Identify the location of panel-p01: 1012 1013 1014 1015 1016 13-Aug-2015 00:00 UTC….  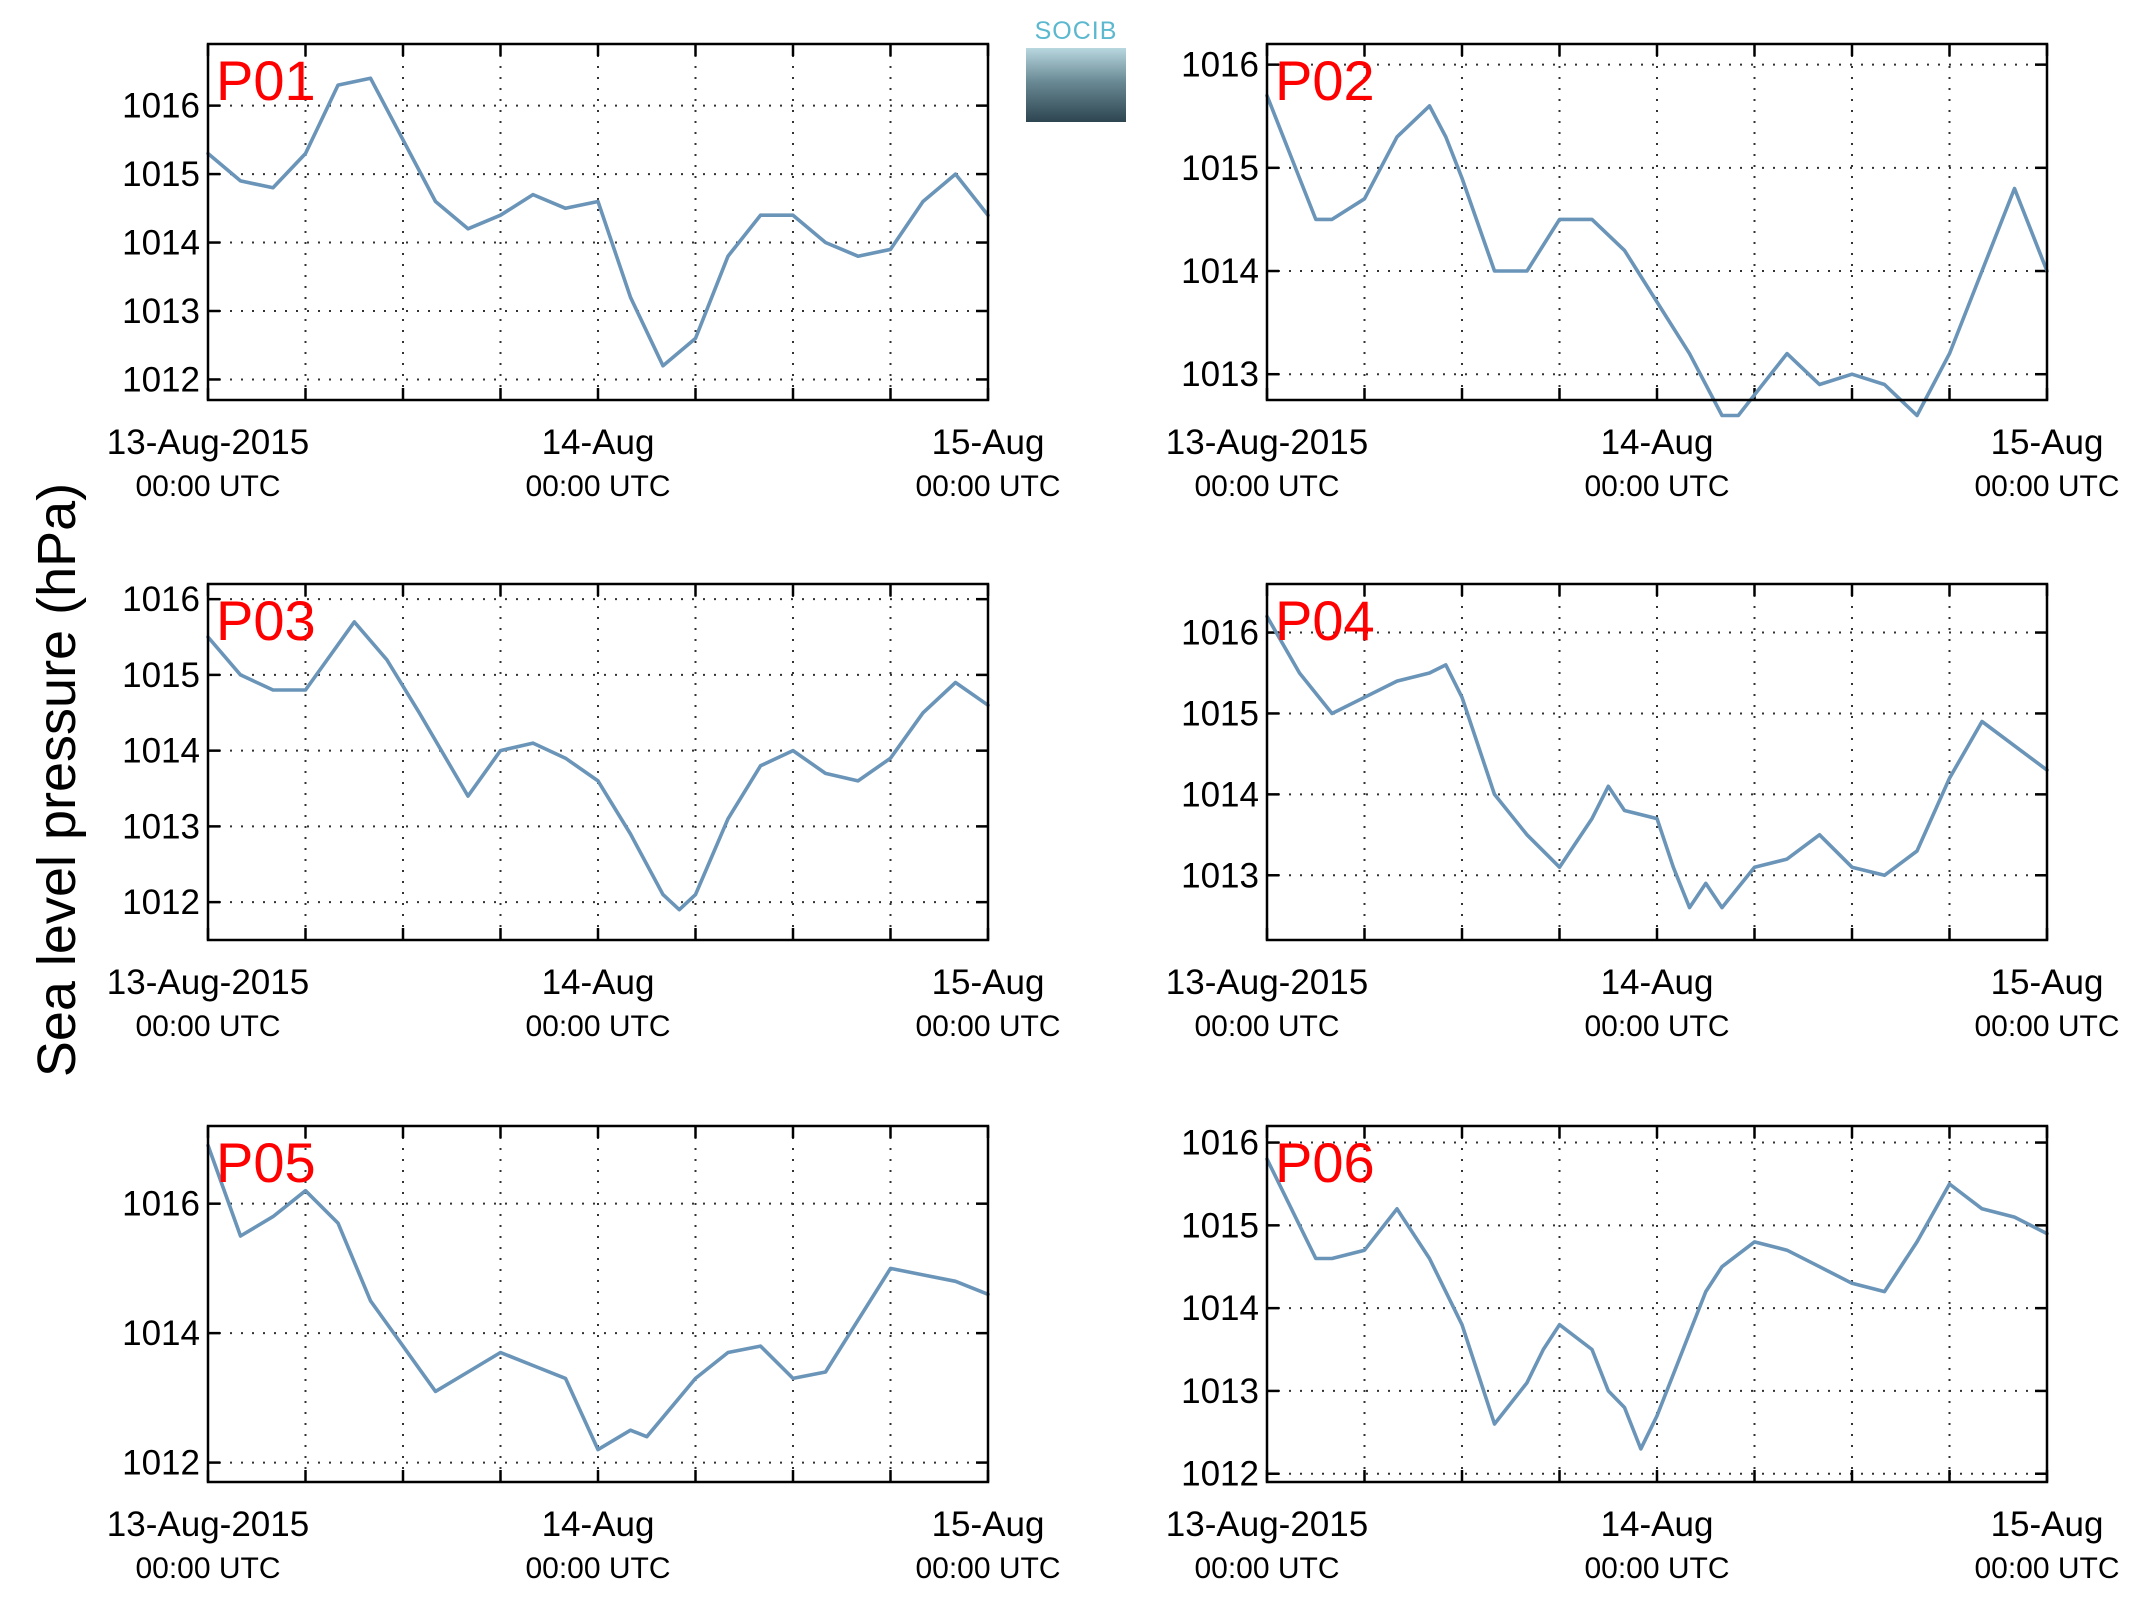
(584, 272).